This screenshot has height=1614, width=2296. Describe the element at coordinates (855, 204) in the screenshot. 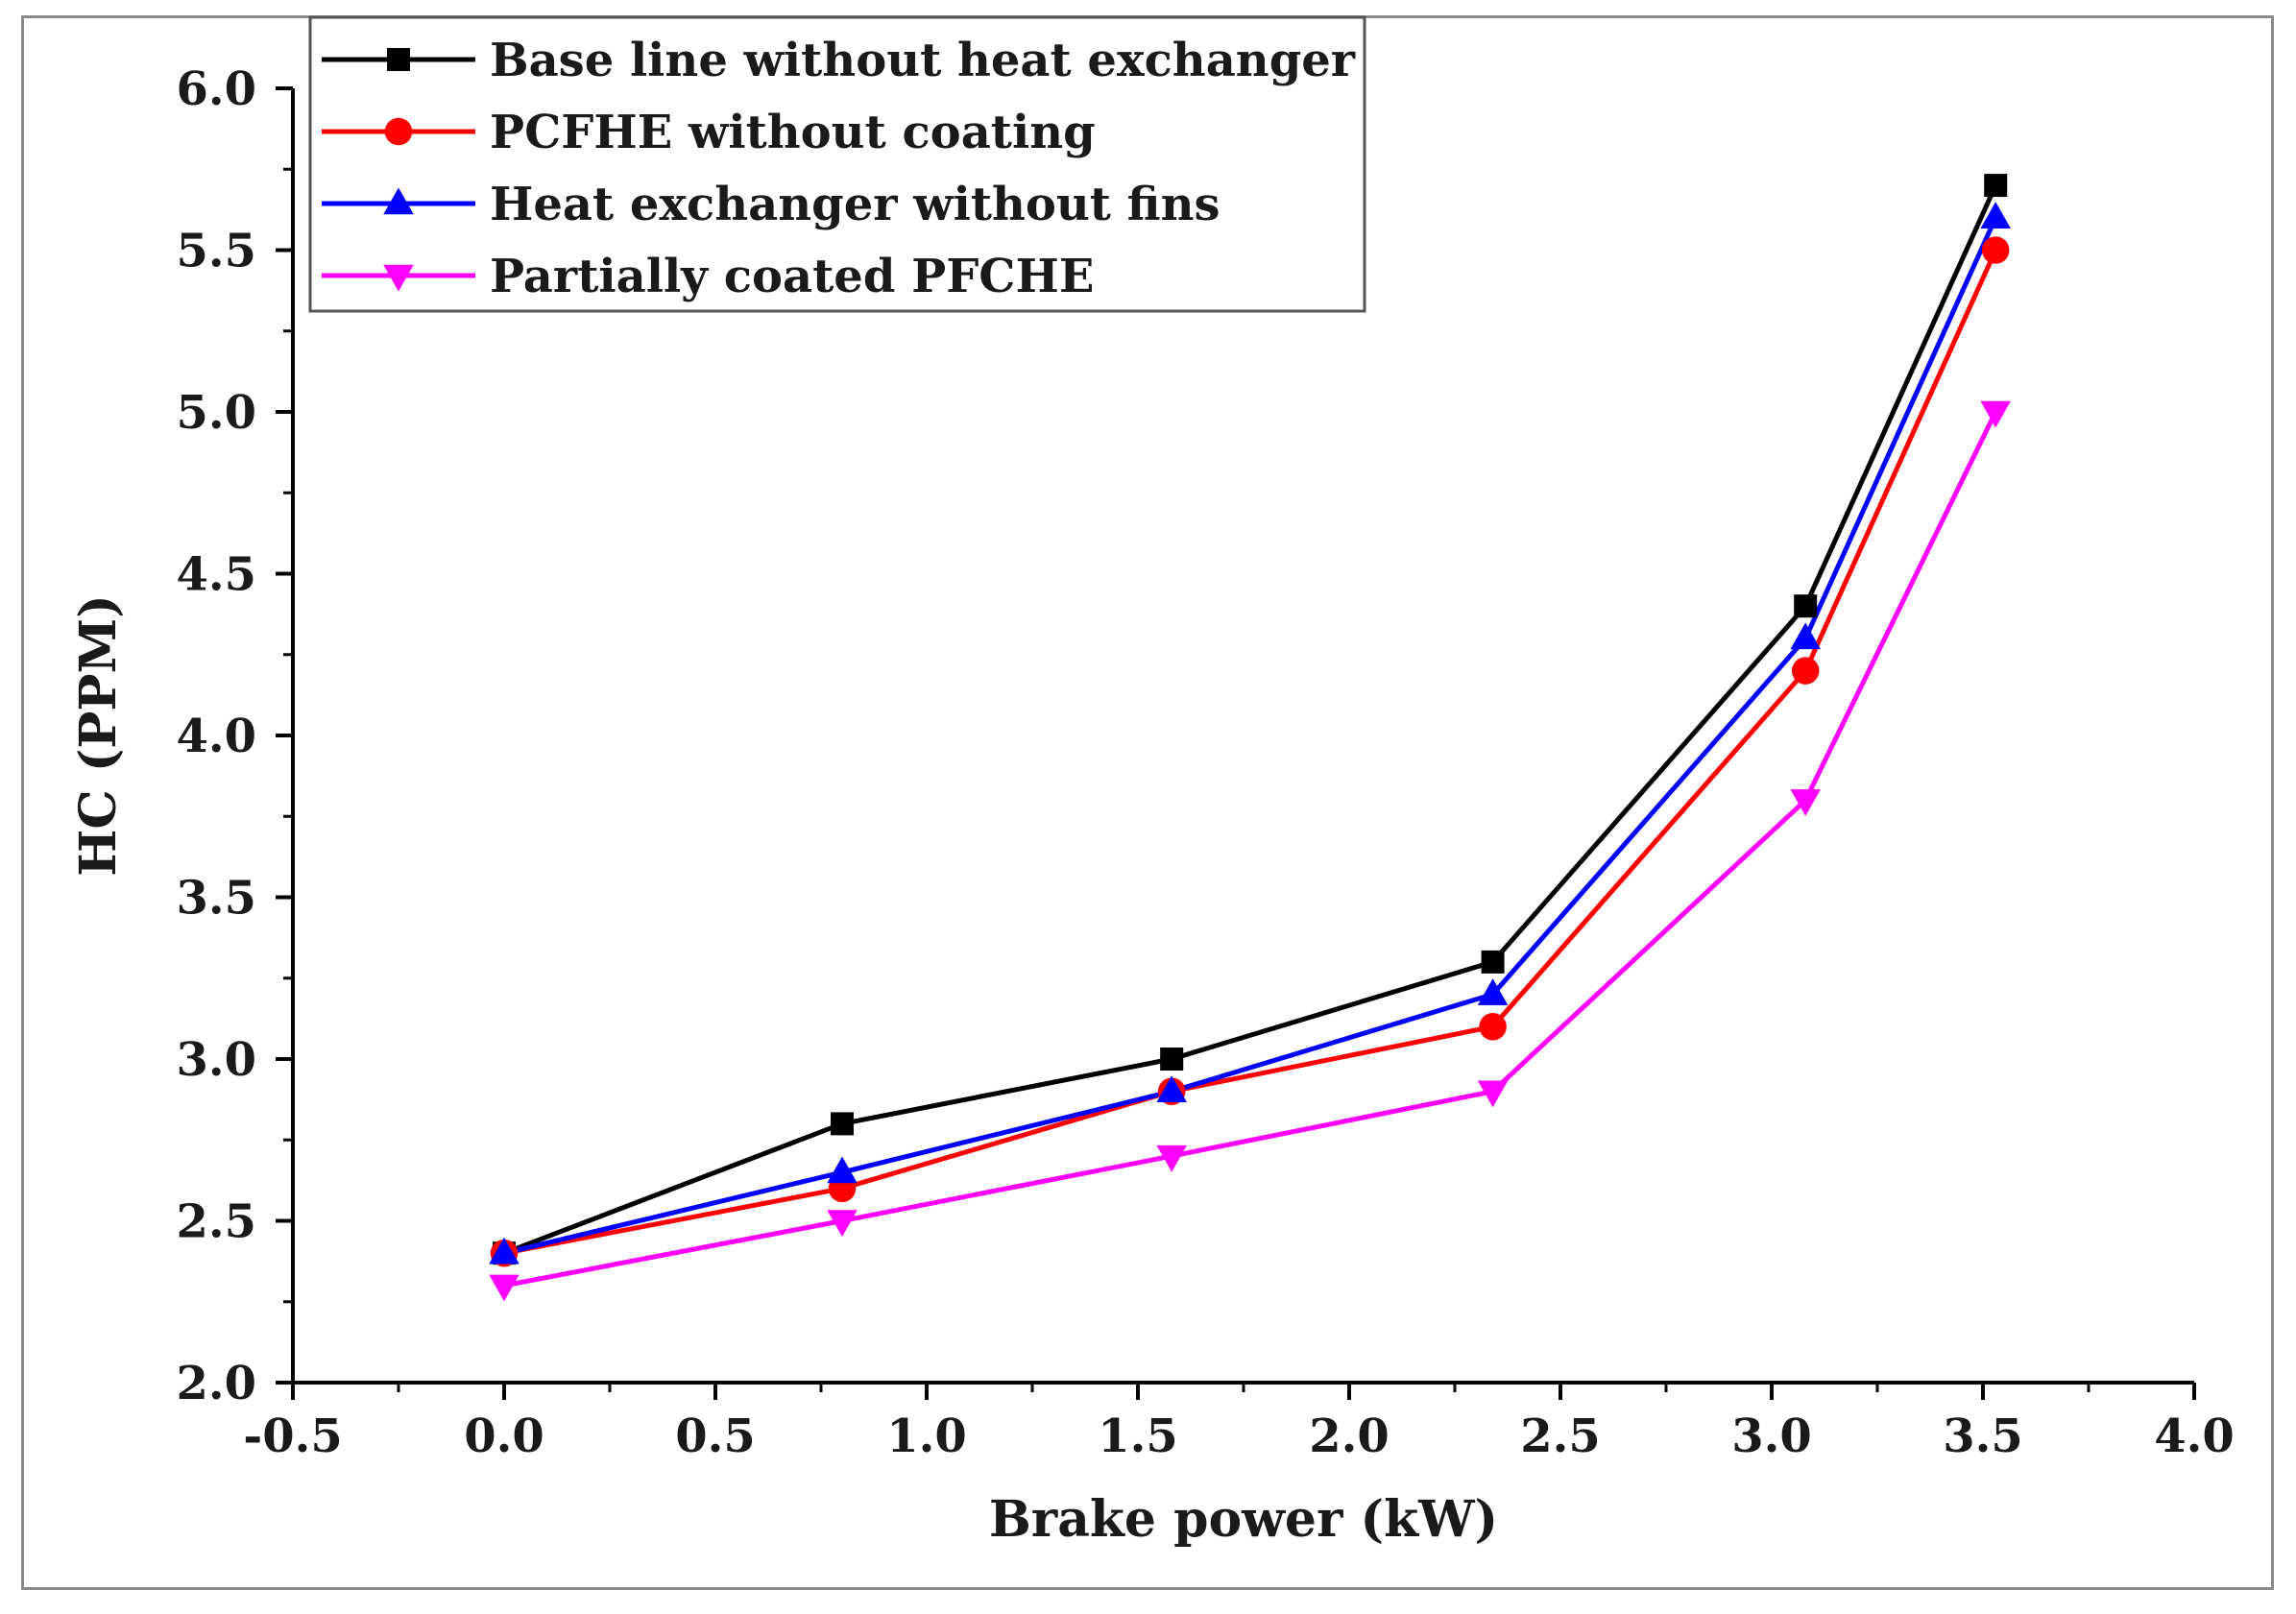

I see `legend-label: Heat exchanger without fins` at that location.